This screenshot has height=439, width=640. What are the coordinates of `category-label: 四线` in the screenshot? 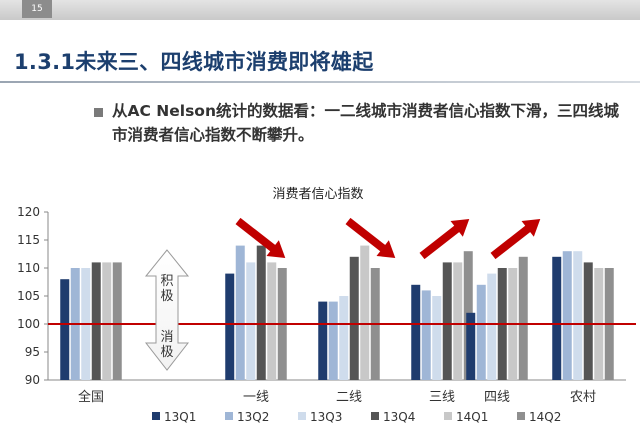 It's located at (497, 397).